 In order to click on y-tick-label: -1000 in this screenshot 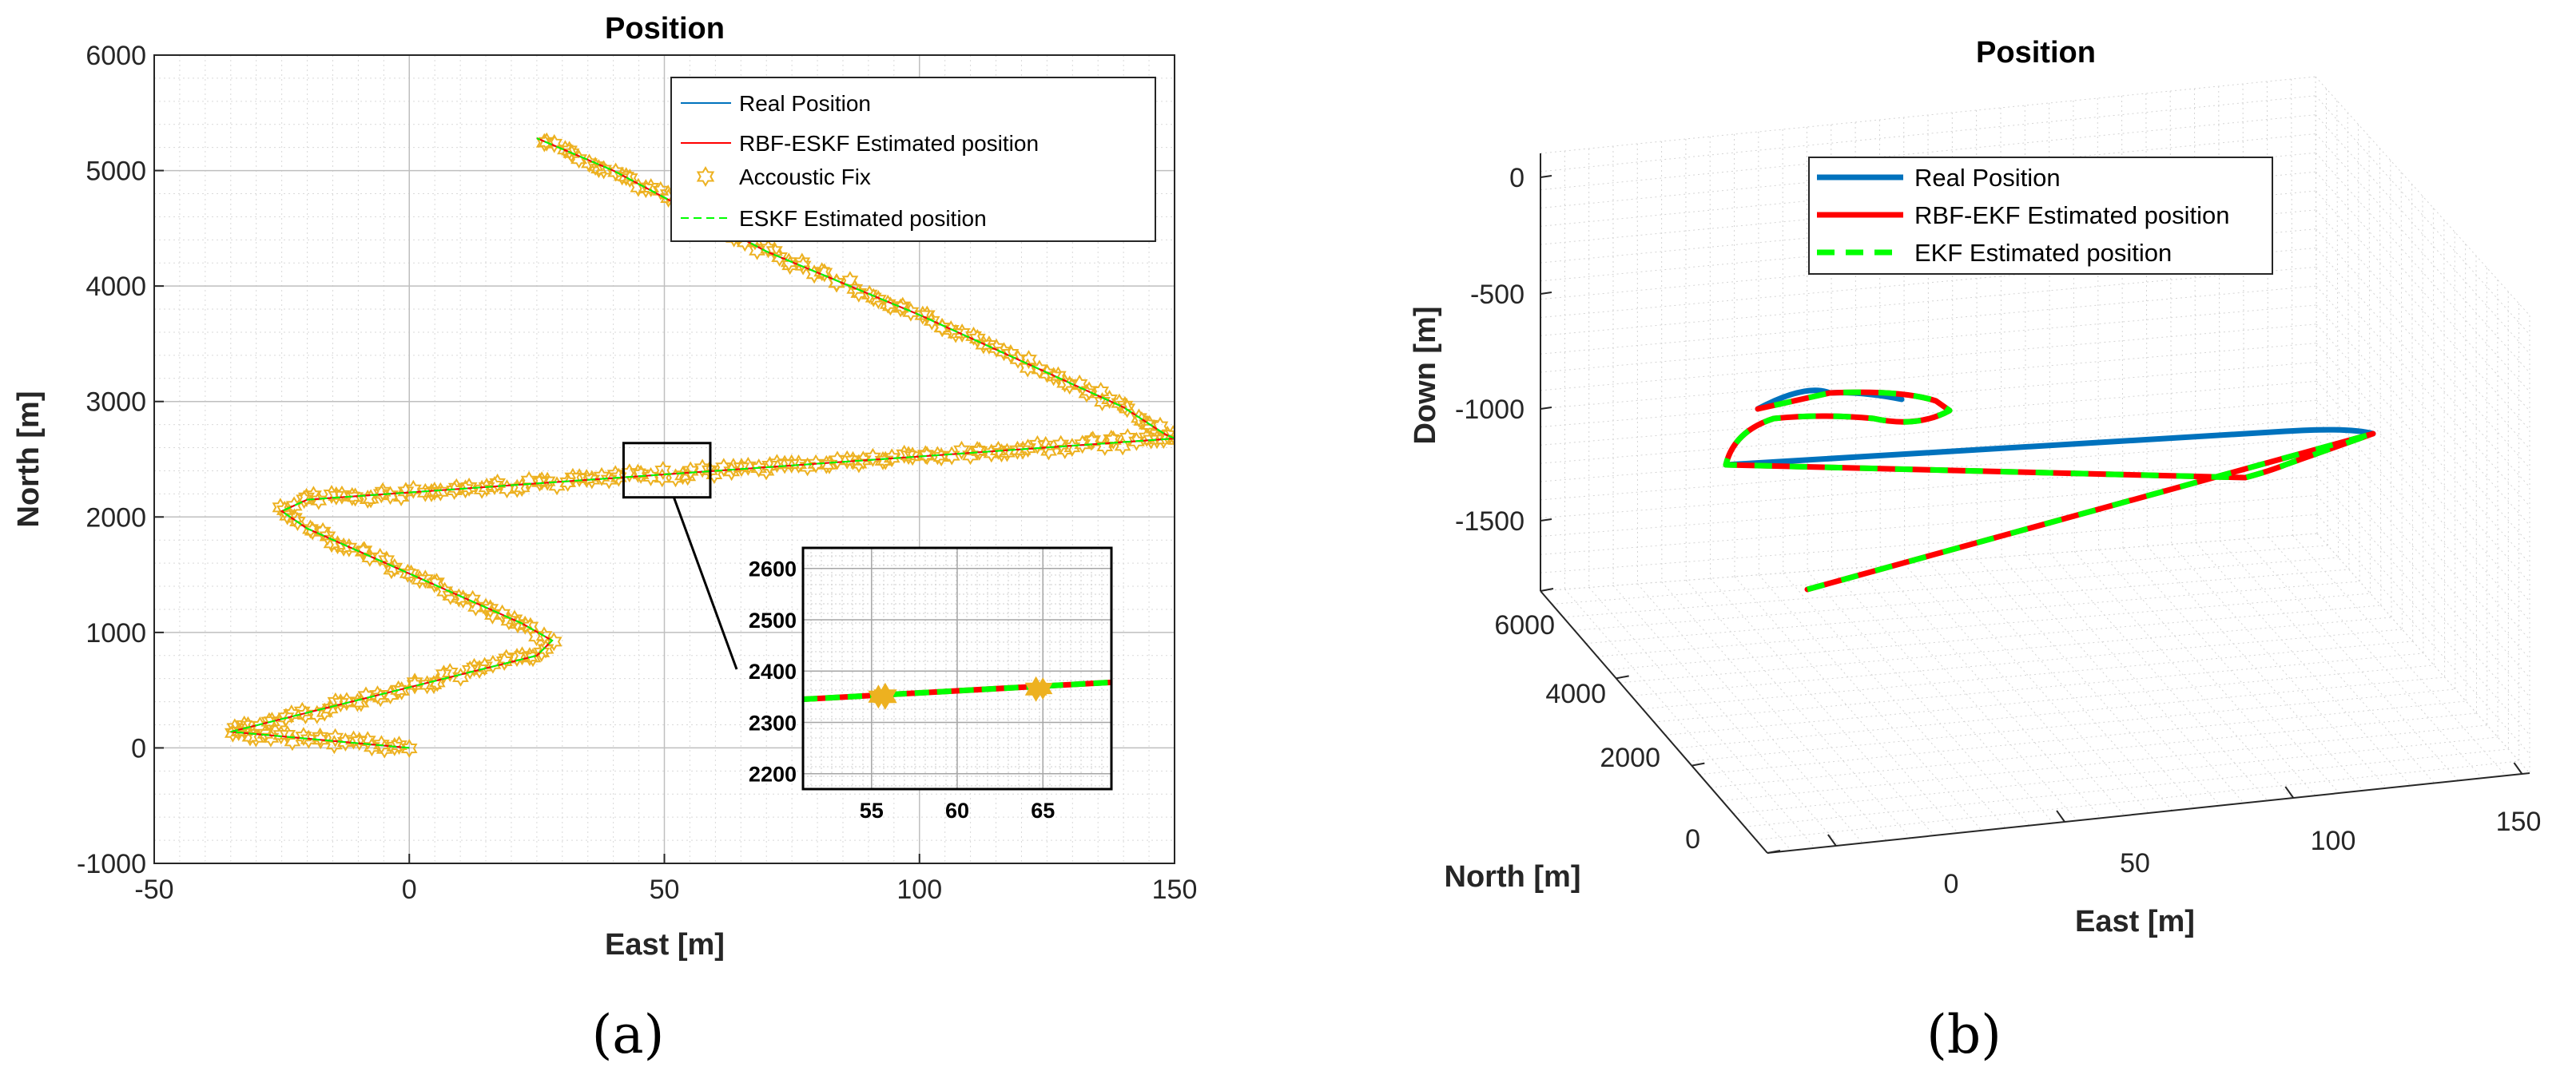, I will do `click(111, 864)`.